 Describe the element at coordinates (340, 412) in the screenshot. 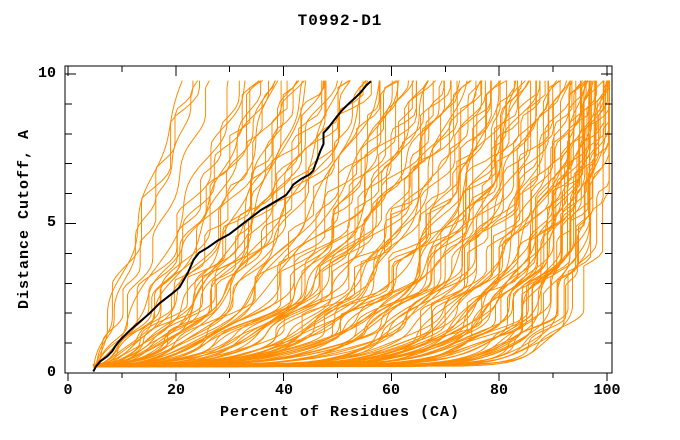

I see `x-axis-label: Percent of Residues (CA)` at that location.